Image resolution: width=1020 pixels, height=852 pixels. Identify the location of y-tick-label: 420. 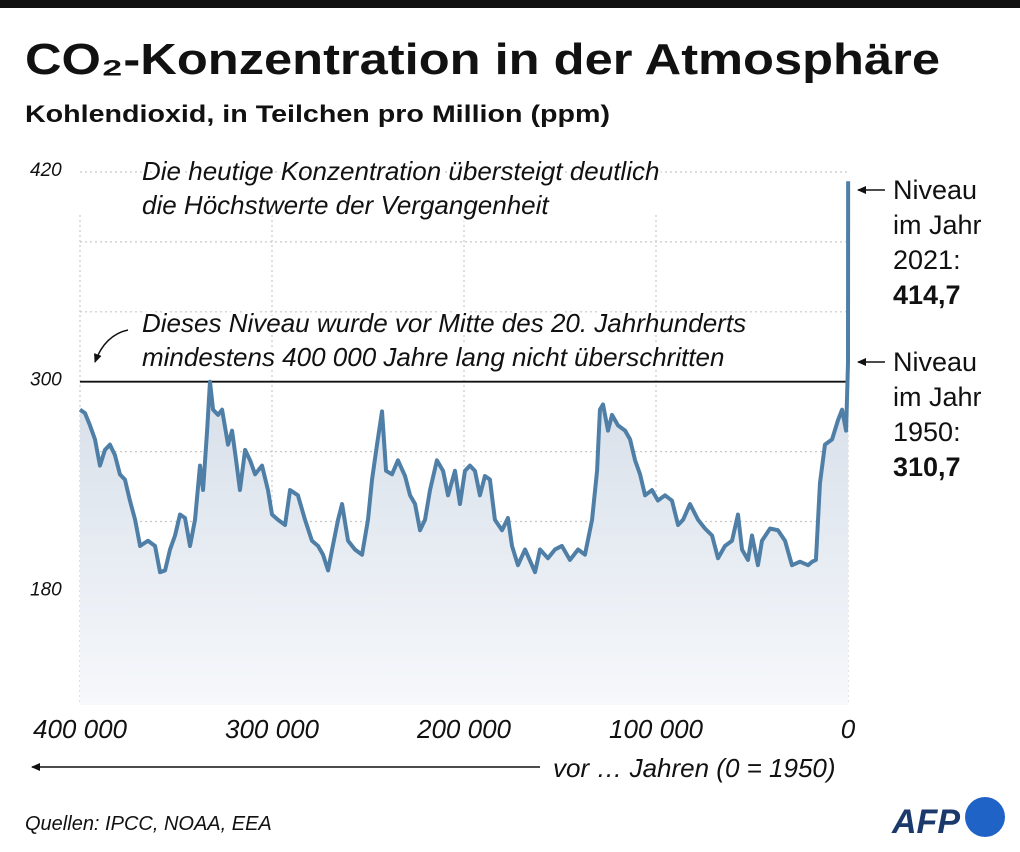
(46, 170).